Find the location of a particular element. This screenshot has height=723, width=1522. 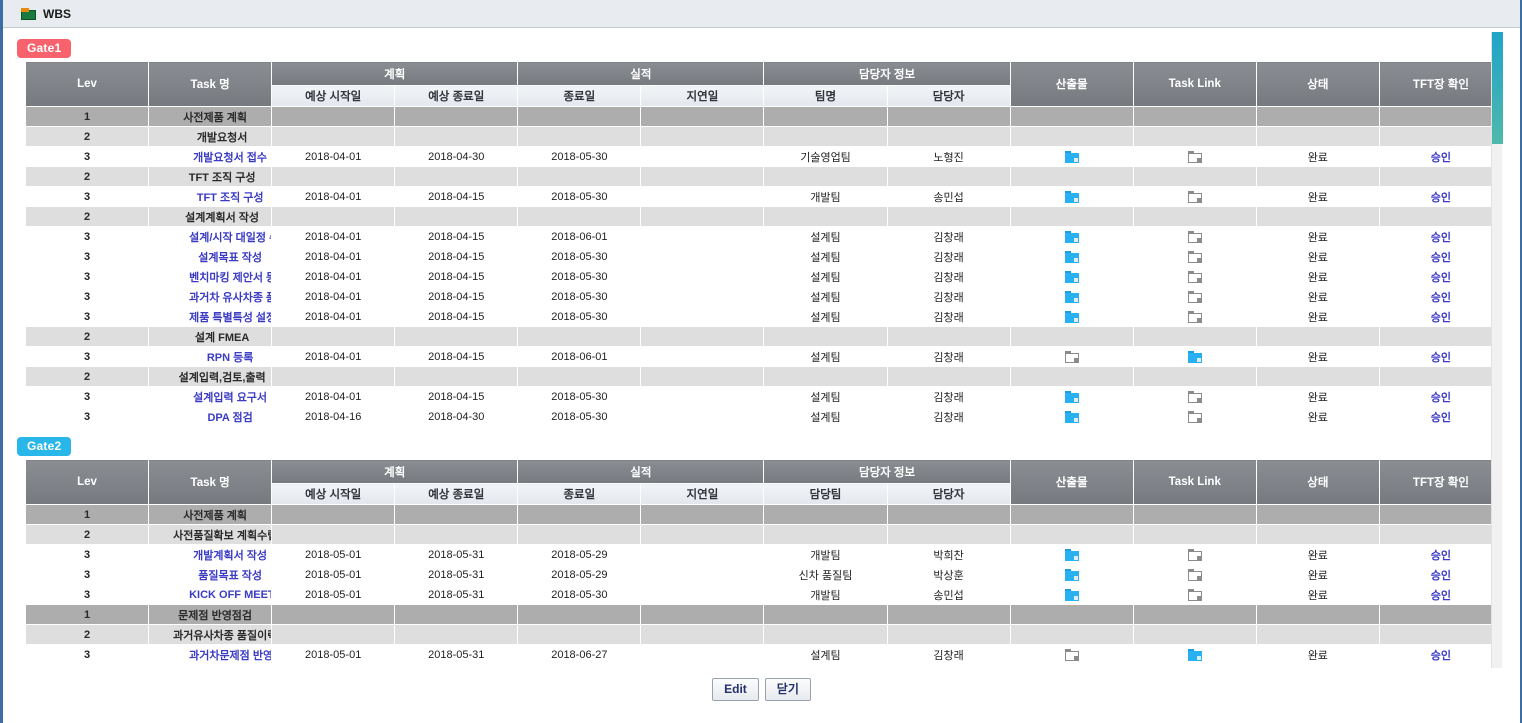

task-link-label: 품질목표 작성 is located at coordinates (230, 575).